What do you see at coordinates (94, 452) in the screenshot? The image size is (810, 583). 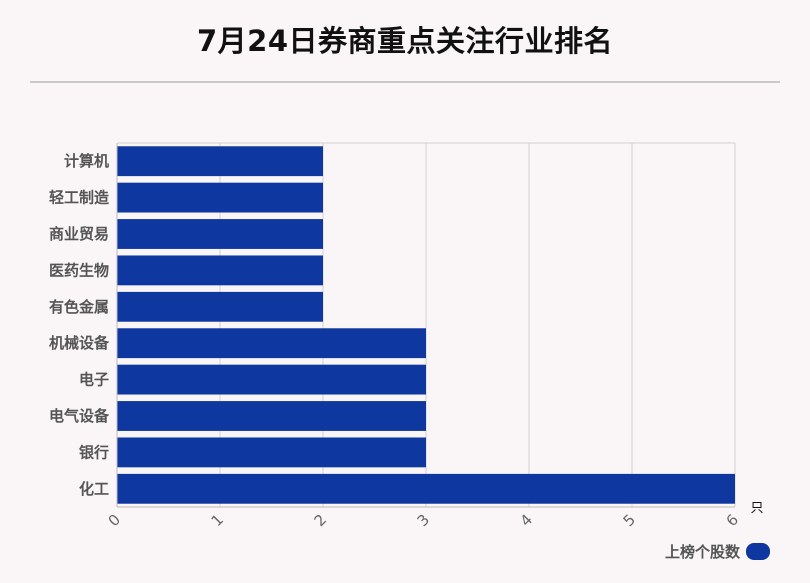 I see `category-label: 银行` at bounding box center [94, 452].